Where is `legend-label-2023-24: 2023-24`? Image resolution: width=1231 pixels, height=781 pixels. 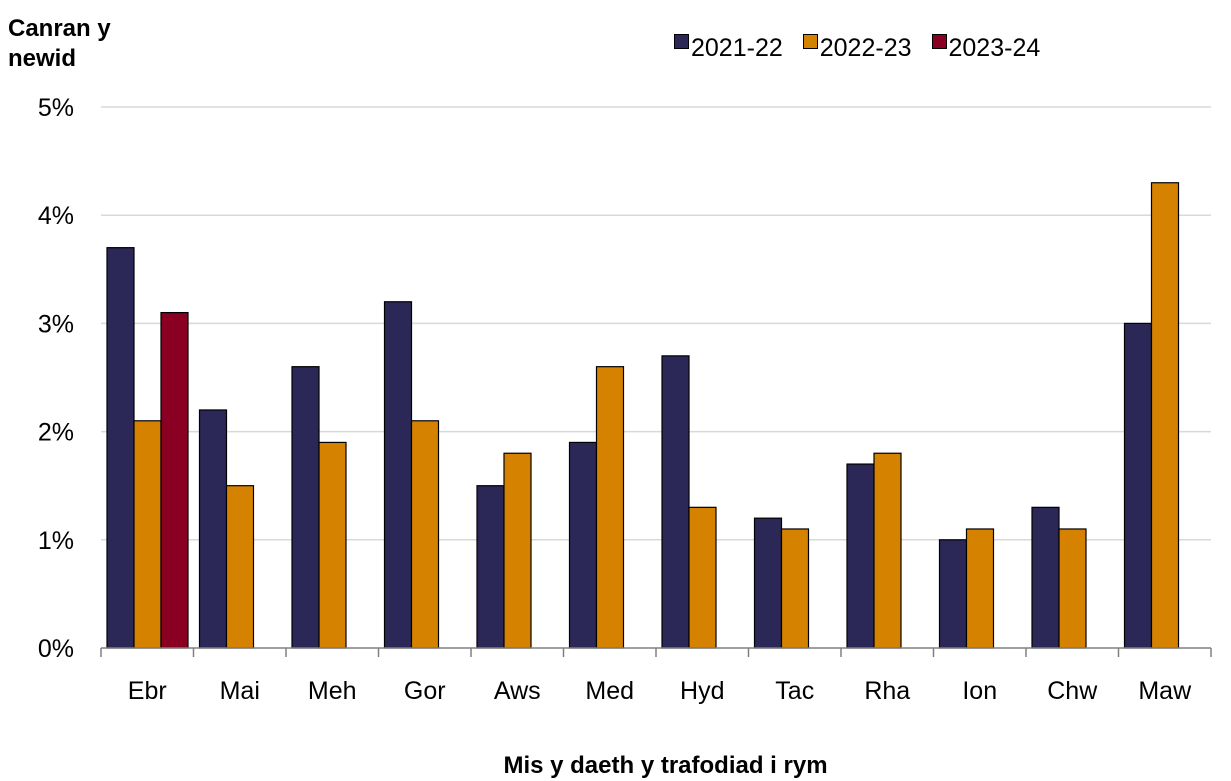
legend-label-2023-24: 2023-24 is located at coordinates (994, 48).